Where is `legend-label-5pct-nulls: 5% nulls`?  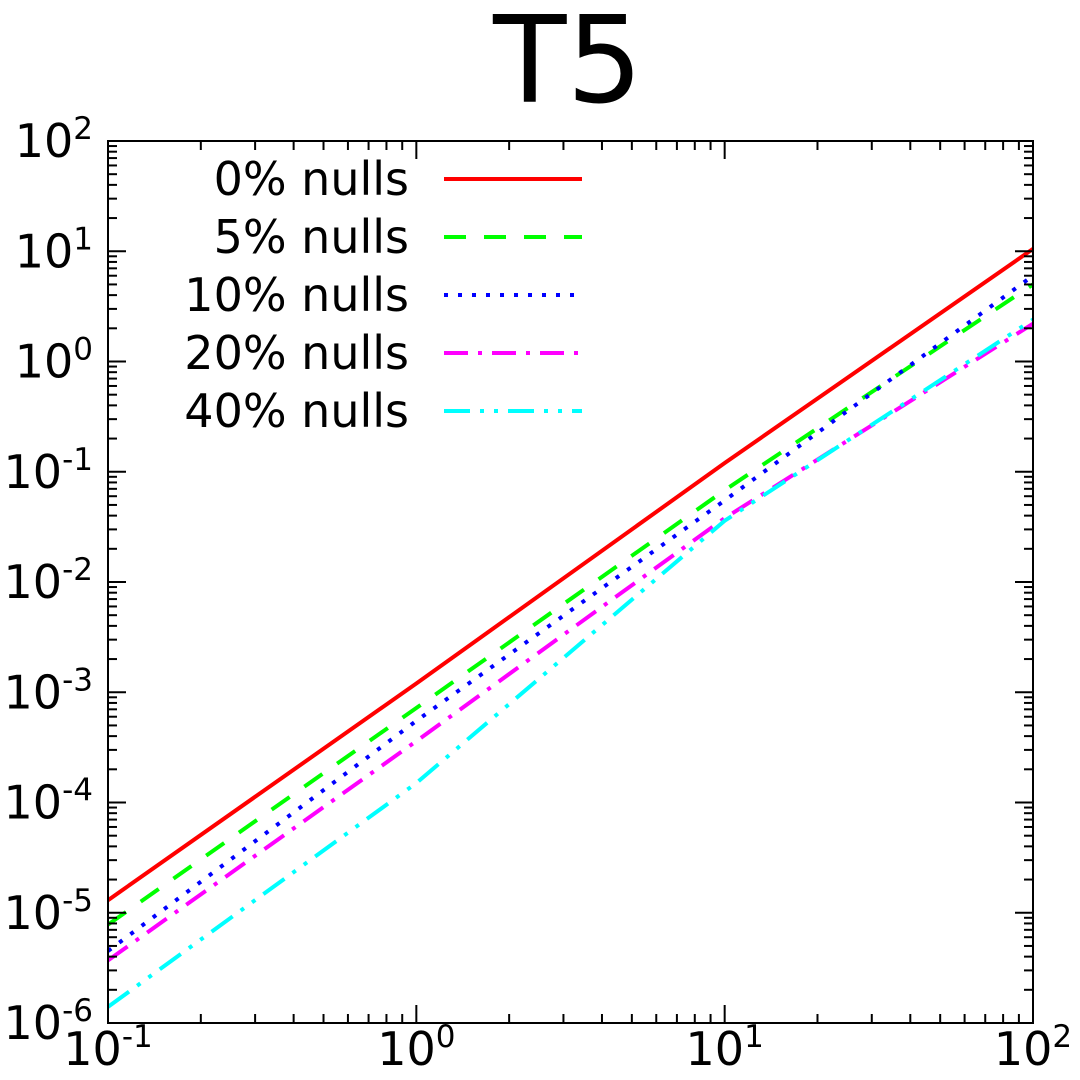
legend-label-5pct-nulls: 5% nulls is located at coordinates (311, 237).